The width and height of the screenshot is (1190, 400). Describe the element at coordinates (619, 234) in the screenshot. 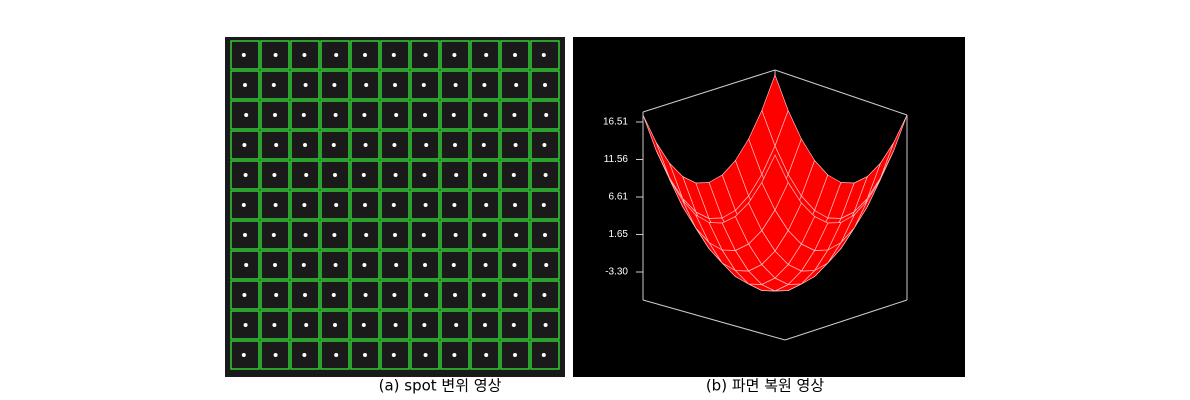

I see `z-tick-label: 1.65` at that location.